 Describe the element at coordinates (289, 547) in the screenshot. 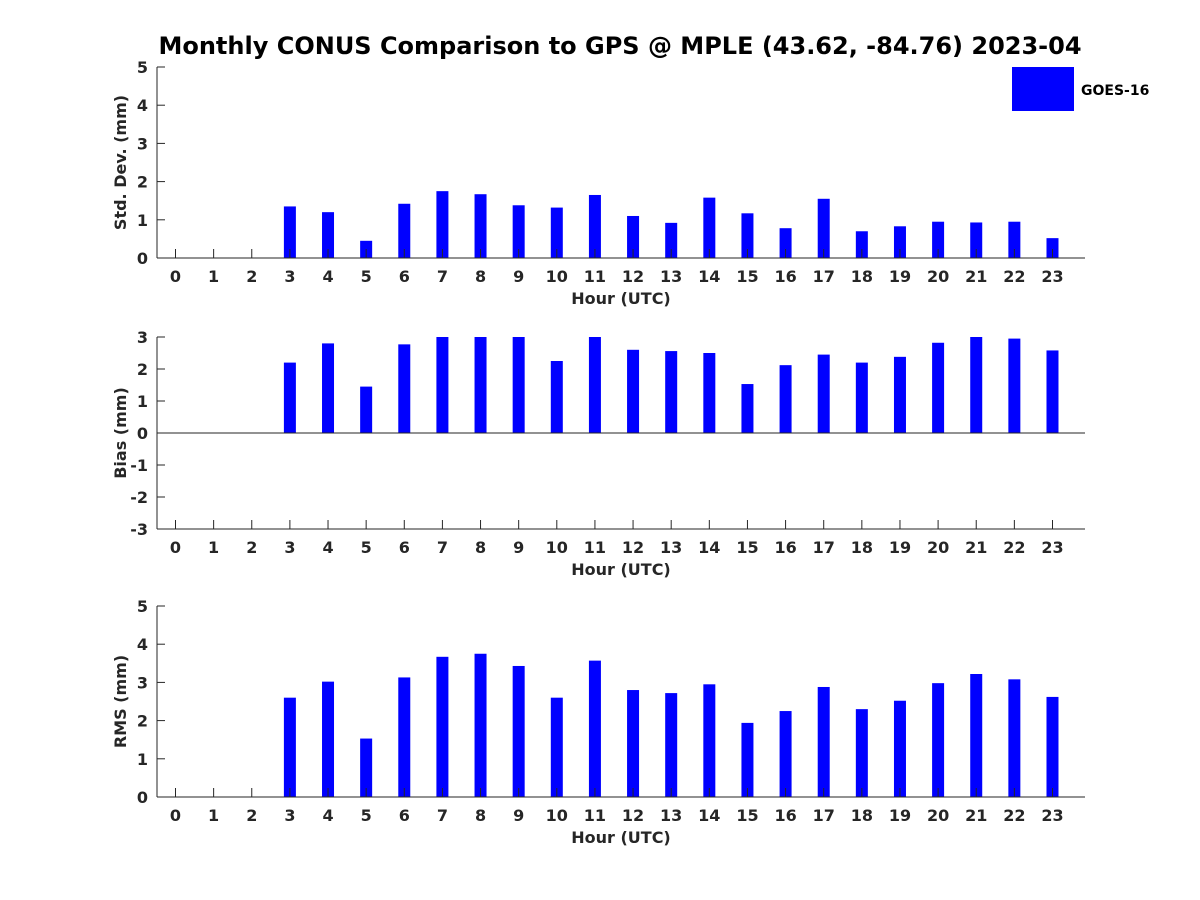

I see `x-tick-label: 3` at that location.